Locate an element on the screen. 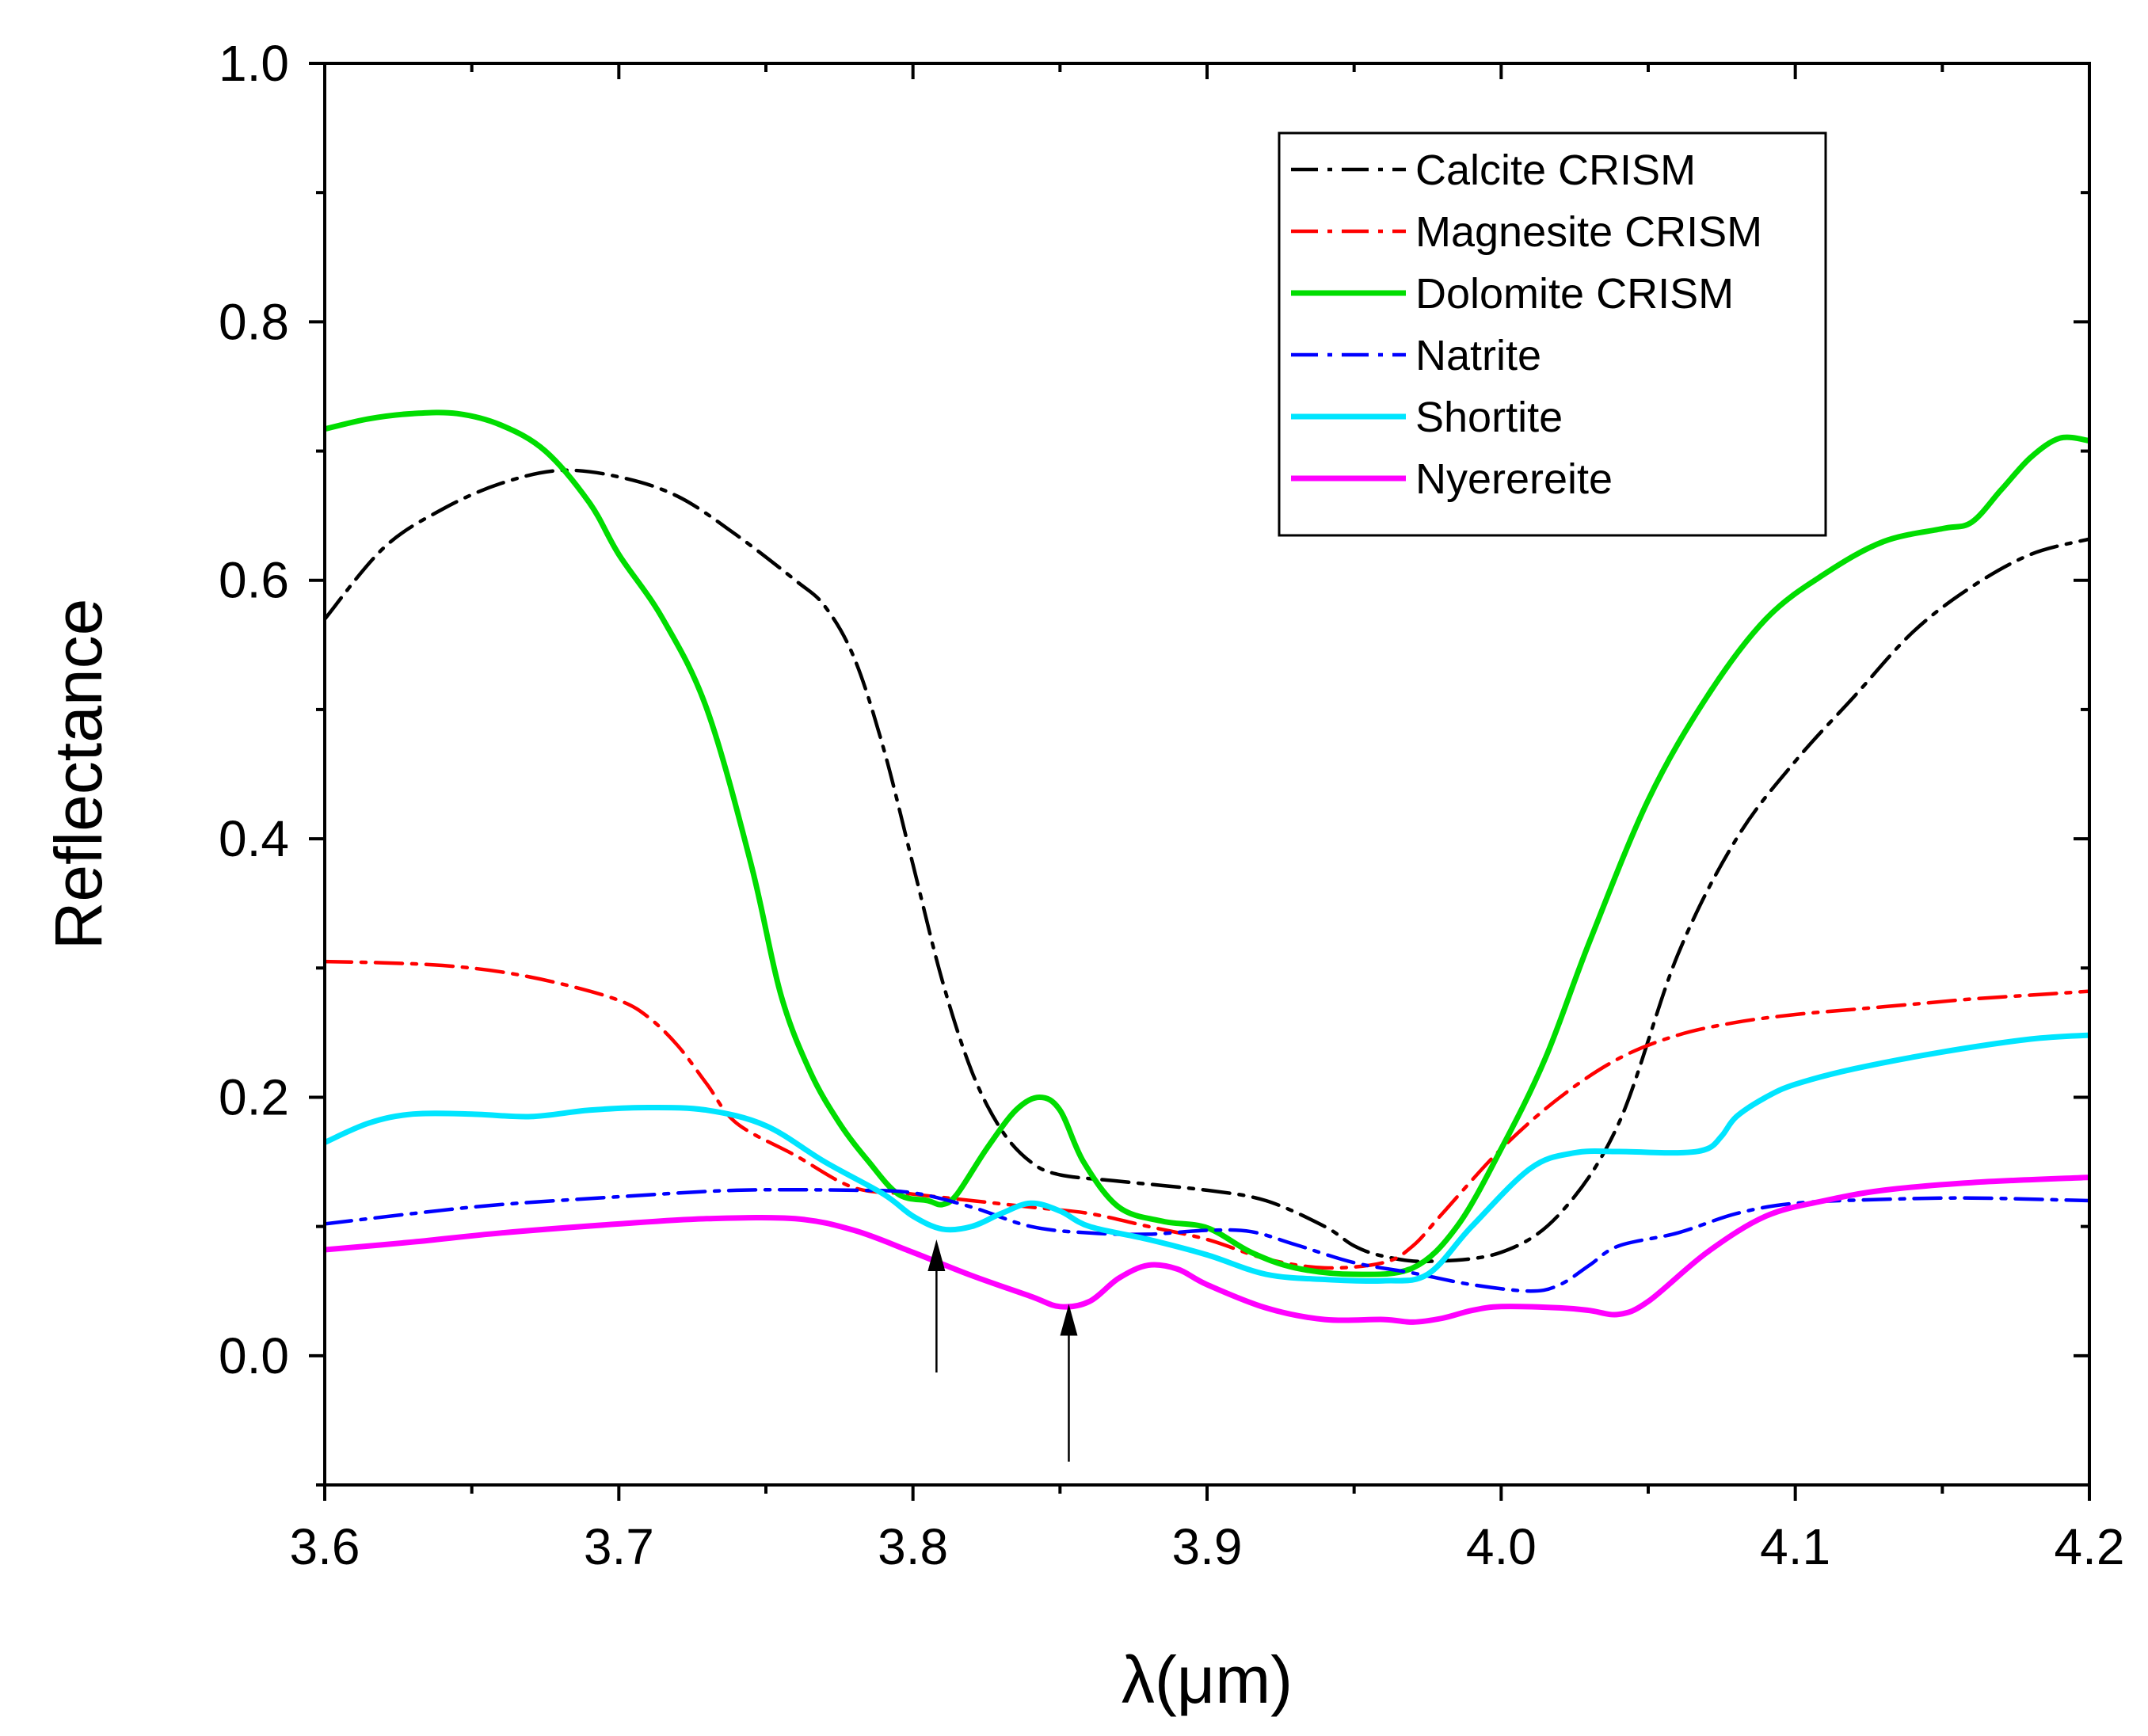 This screenshot has height=1736, width=2148. legend-box is located at coordinates (1552, 334).